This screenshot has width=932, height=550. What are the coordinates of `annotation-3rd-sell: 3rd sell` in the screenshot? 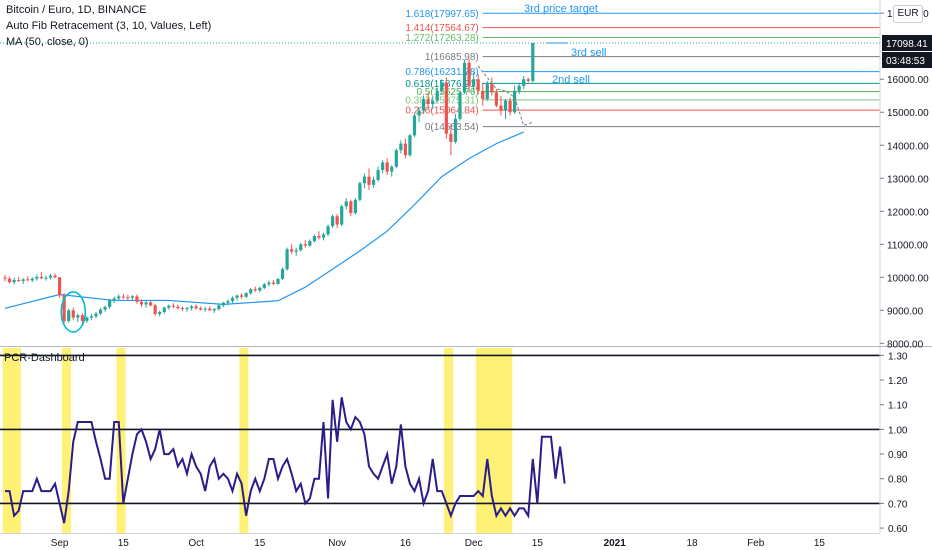 It's located at (588, 53).